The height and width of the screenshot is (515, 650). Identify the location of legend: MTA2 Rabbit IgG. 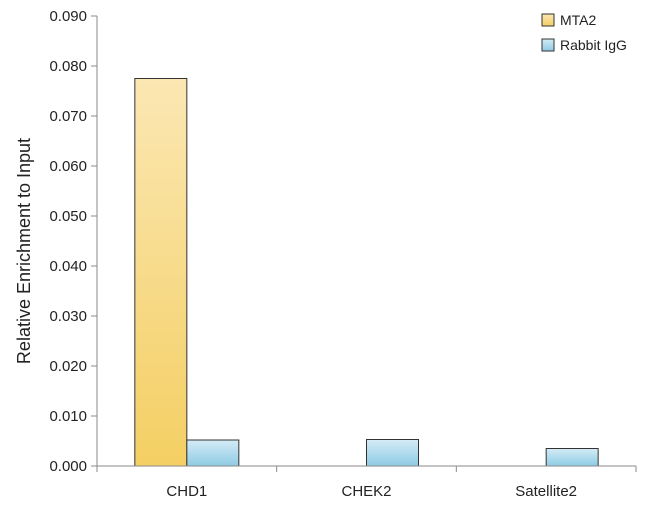
(584, 32).